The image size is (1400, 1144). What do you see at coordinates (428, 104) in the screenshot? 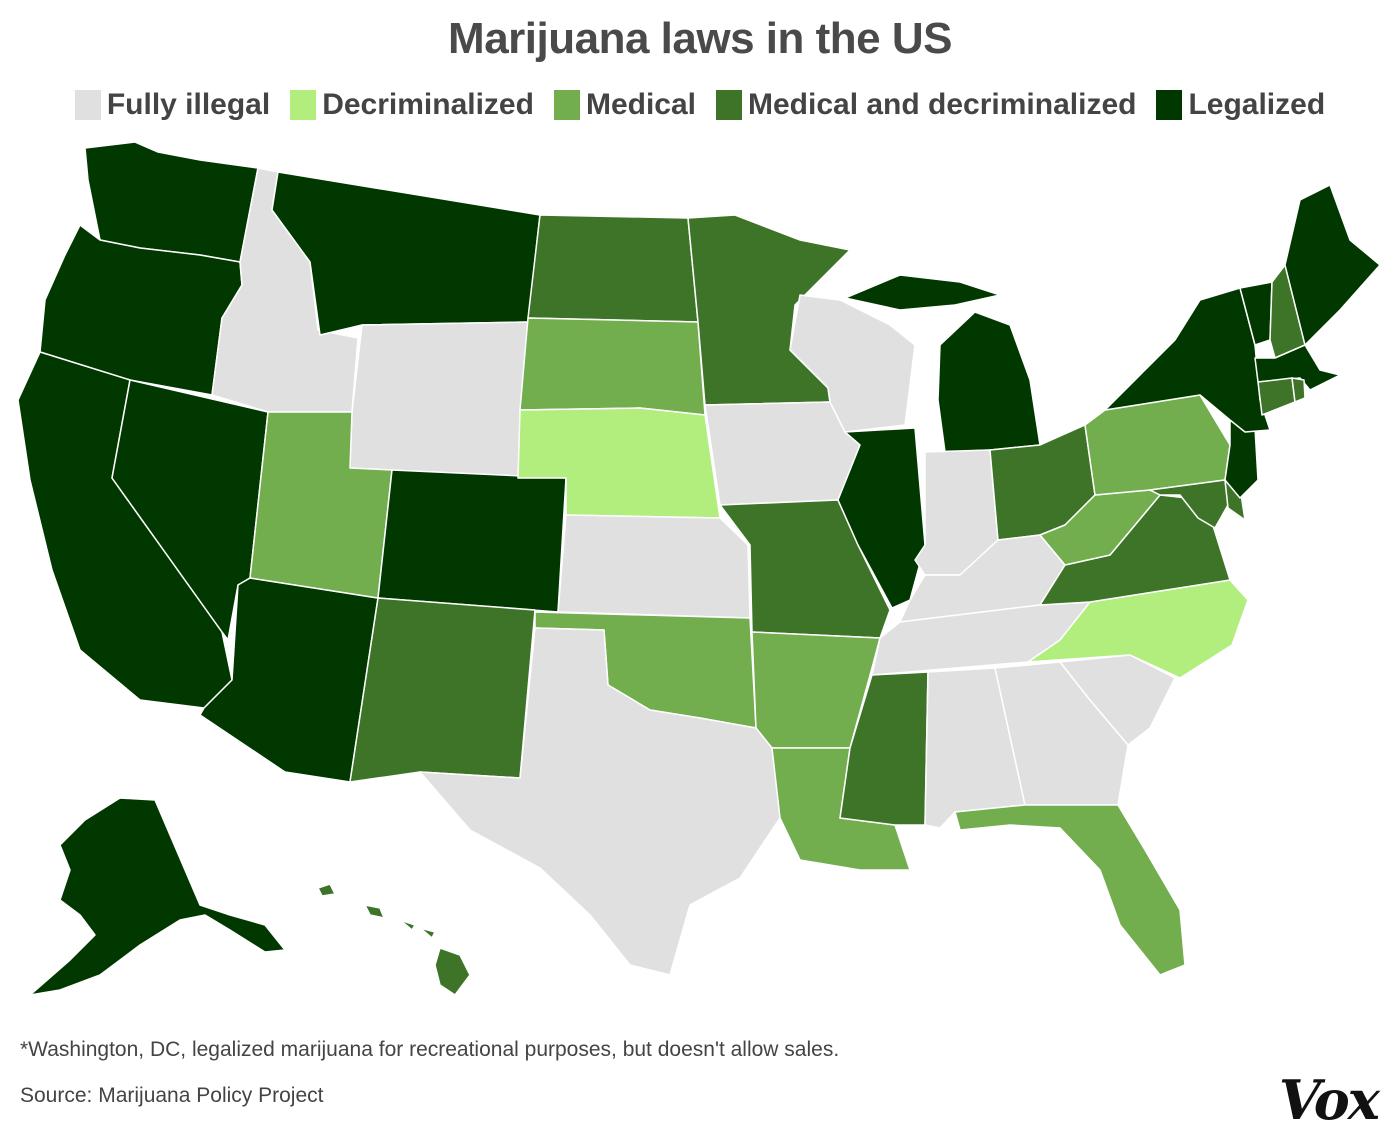
I see `legend-label: Decriminalized` at bounding box center [428, 104].